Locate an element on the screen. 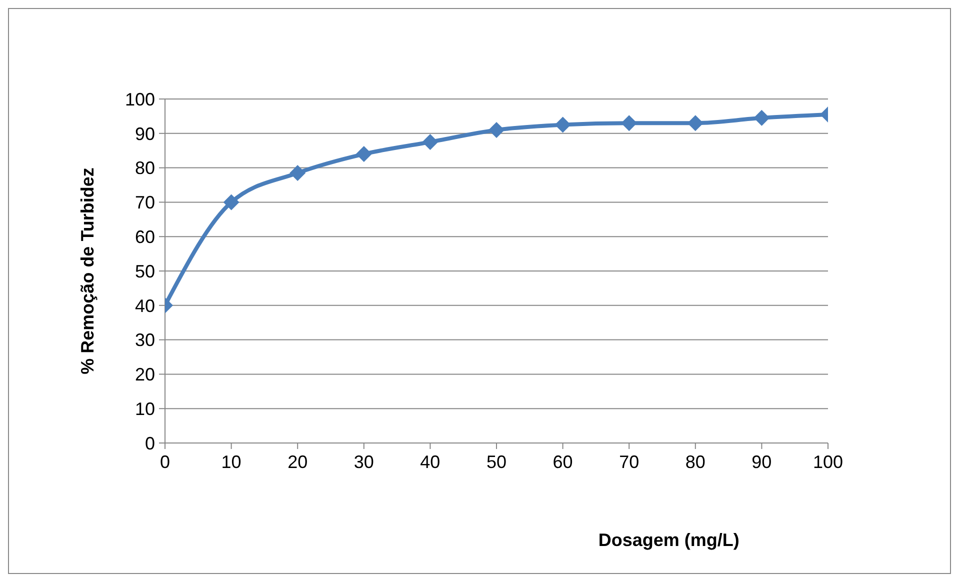 This screenshot has width=959, height=582. x-tick-label: 10 is located at coordinates (231, 462).